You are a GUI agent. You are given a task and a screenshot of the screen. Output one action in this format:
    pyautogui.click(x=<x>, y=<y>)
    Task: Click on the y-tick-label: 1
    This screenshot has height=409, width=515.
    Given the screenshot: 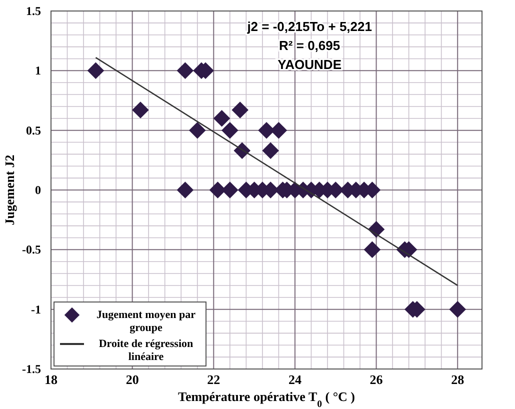 What is the action you would take?
    pyautogui.click(x=38, y=71)
    